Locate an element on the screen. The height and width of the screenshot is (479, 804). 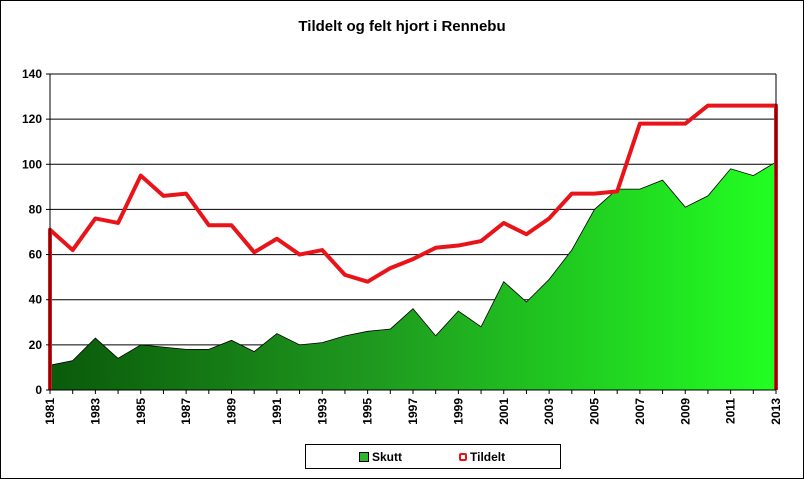
xtick-label-1993: 1993 is located at coordinates (322, 411).